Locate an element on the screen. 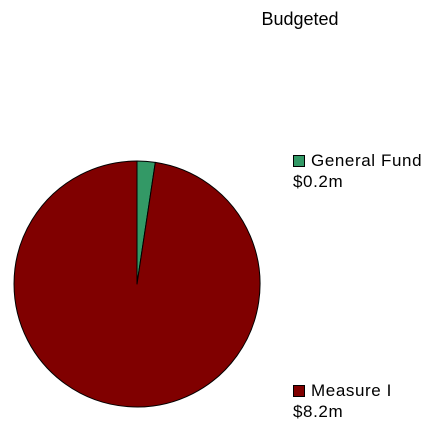  legend-entry-measure-i: Measure I $8.2m is located at coordinates (368, 401).